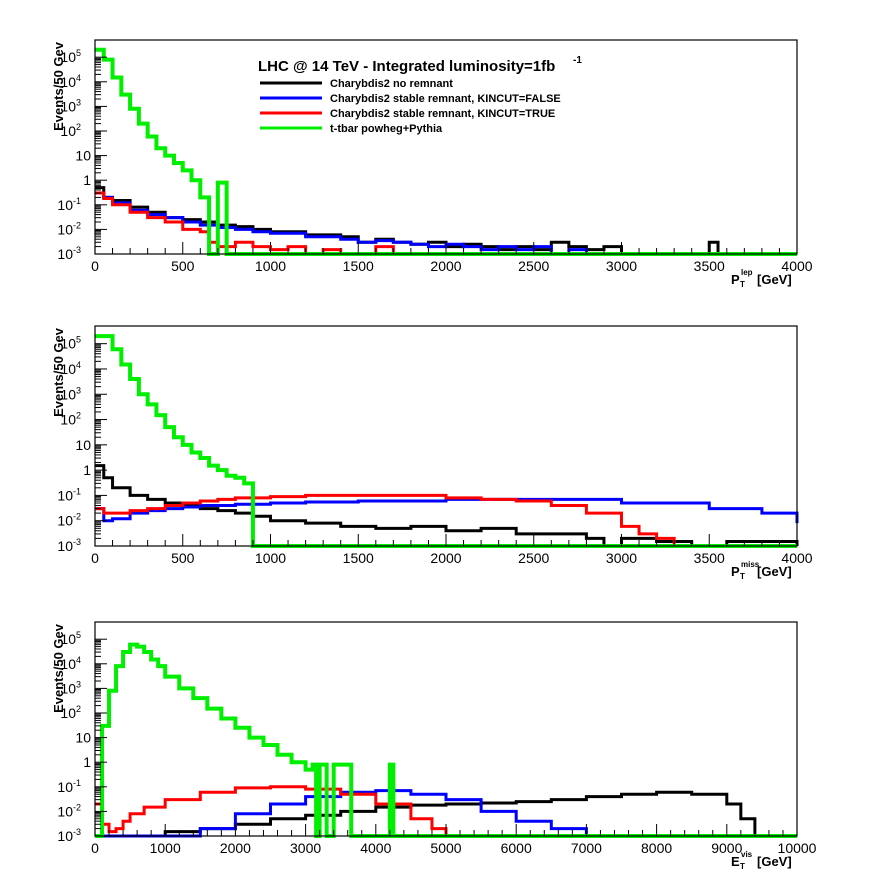  I want to click on legend-entry: Charybdis2 stable remnant, KINCUT=TRUE, so click(442, 114).